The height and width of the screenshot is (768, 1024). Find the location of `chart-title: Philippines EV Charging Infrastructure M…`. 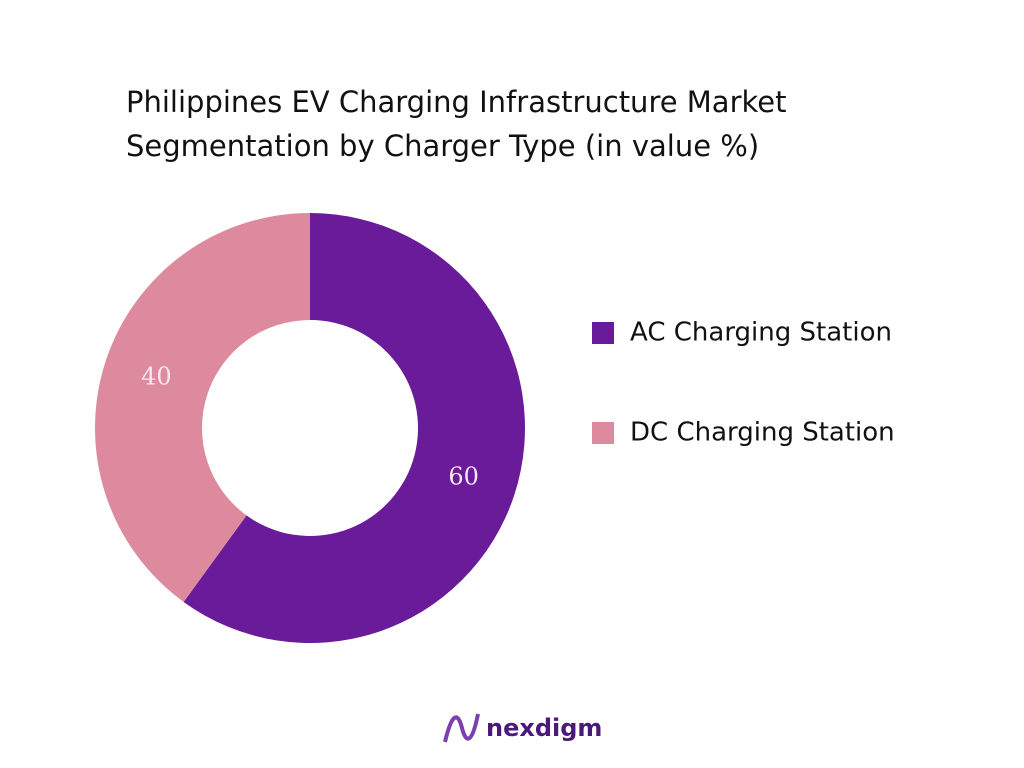

chart-title: Philippines EV Charging Infrastructure M… is located at coordinates (456, 124).